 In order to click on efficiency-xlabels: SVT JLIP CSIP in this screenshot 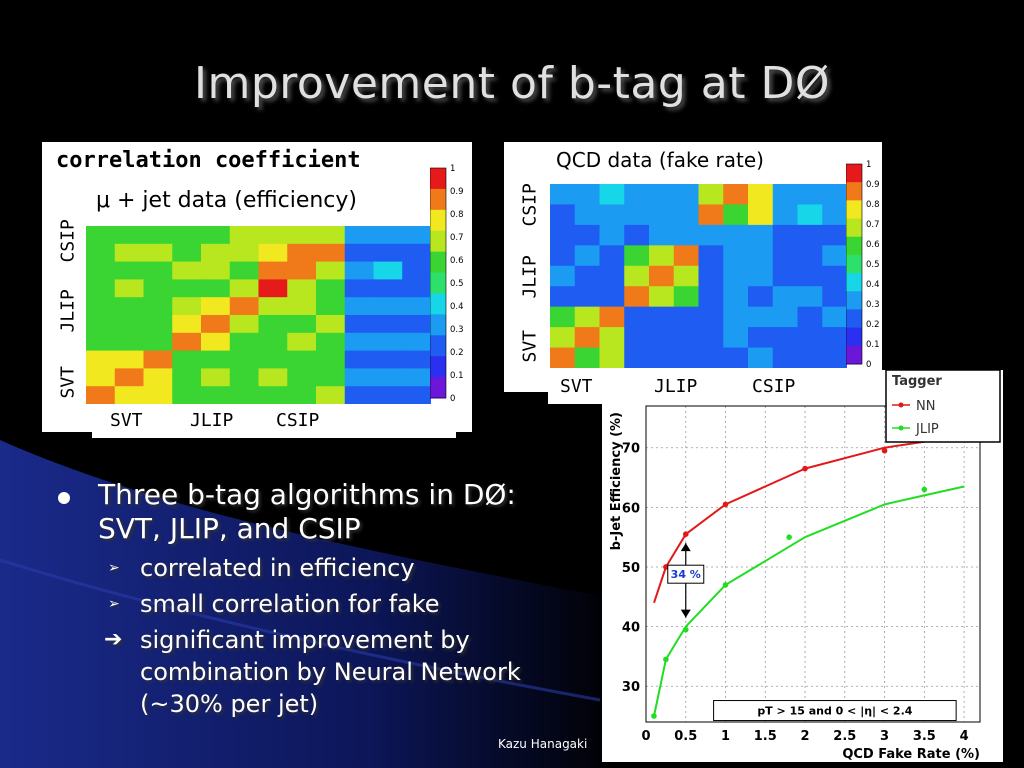, I will do `click(274, 421)`.